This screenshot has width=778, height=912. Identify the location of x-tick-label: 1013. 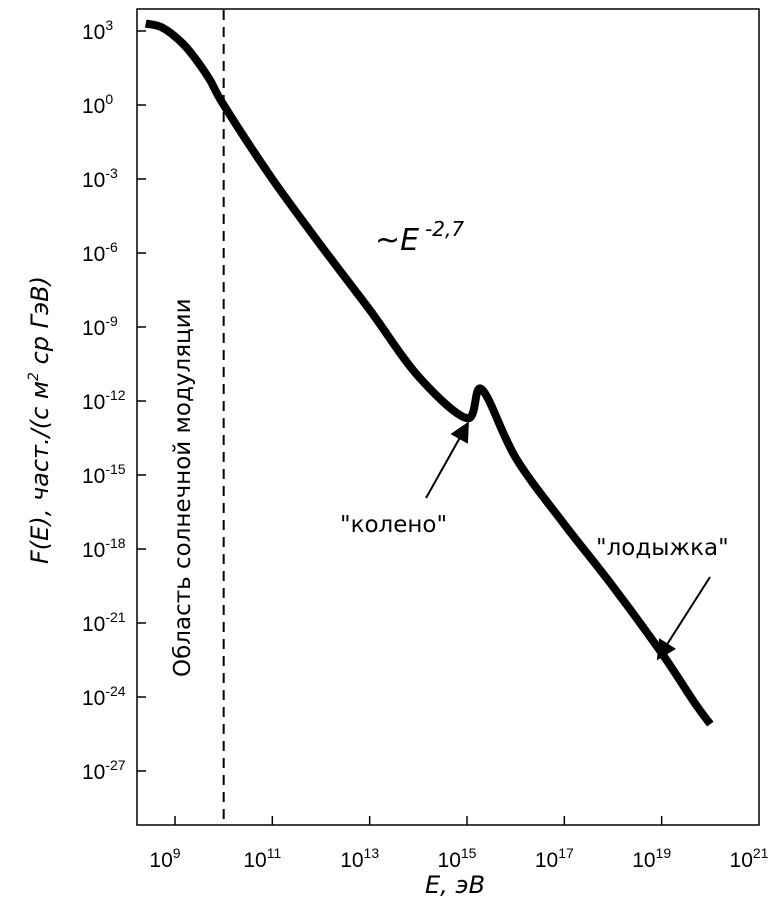
(359, 858).